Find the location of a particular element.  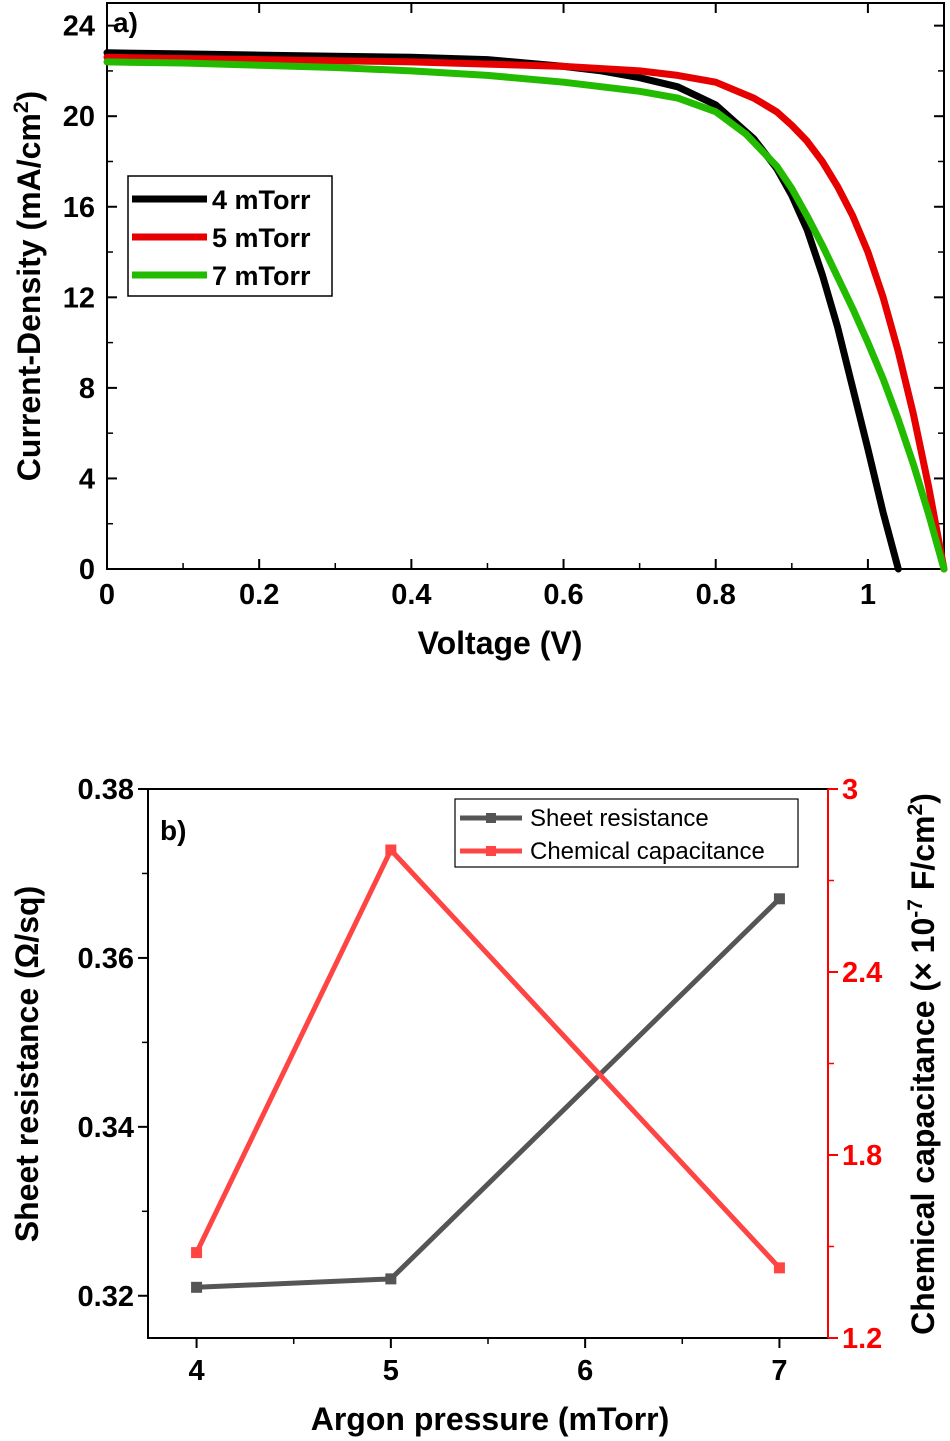

chart-b-y-tick-label-left: 0.38 is located at coordinates (106, 790).